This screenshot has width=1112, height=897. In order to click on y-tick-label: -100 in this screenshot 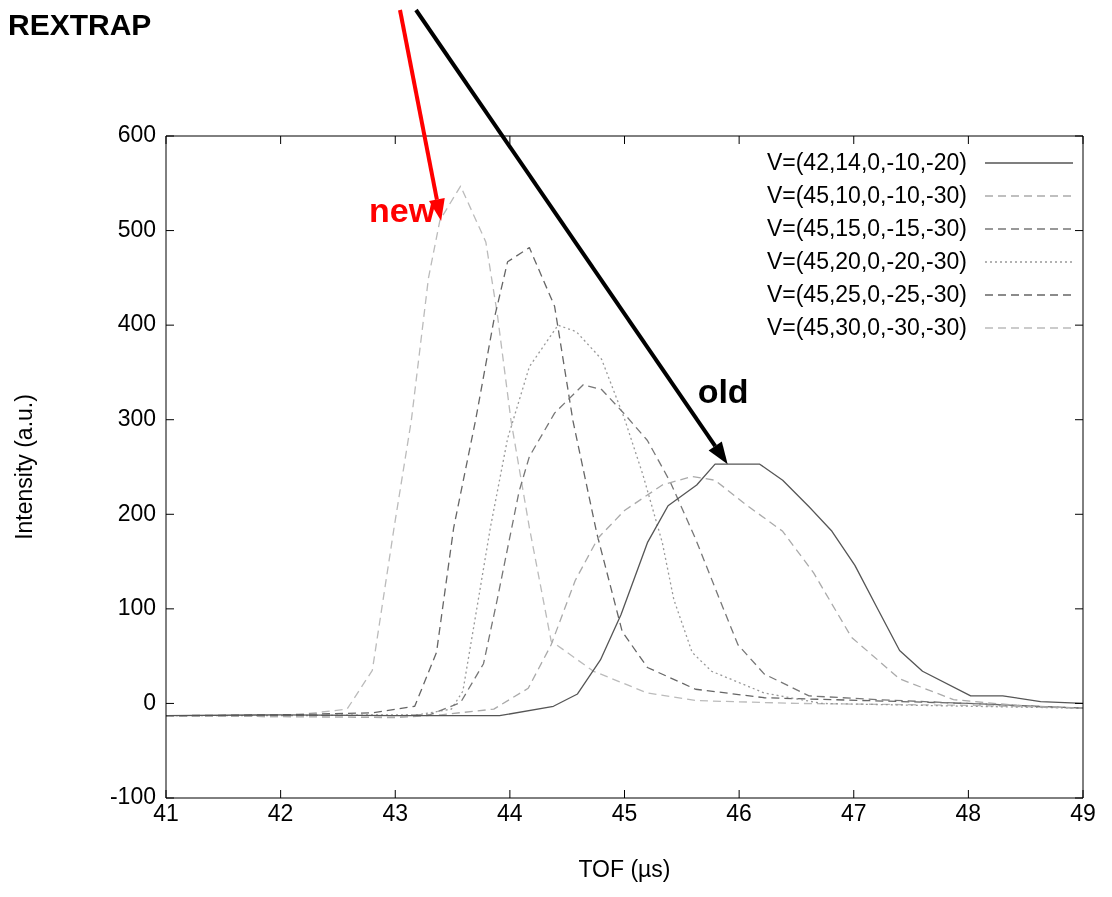, I will do `click(132, 796)`.